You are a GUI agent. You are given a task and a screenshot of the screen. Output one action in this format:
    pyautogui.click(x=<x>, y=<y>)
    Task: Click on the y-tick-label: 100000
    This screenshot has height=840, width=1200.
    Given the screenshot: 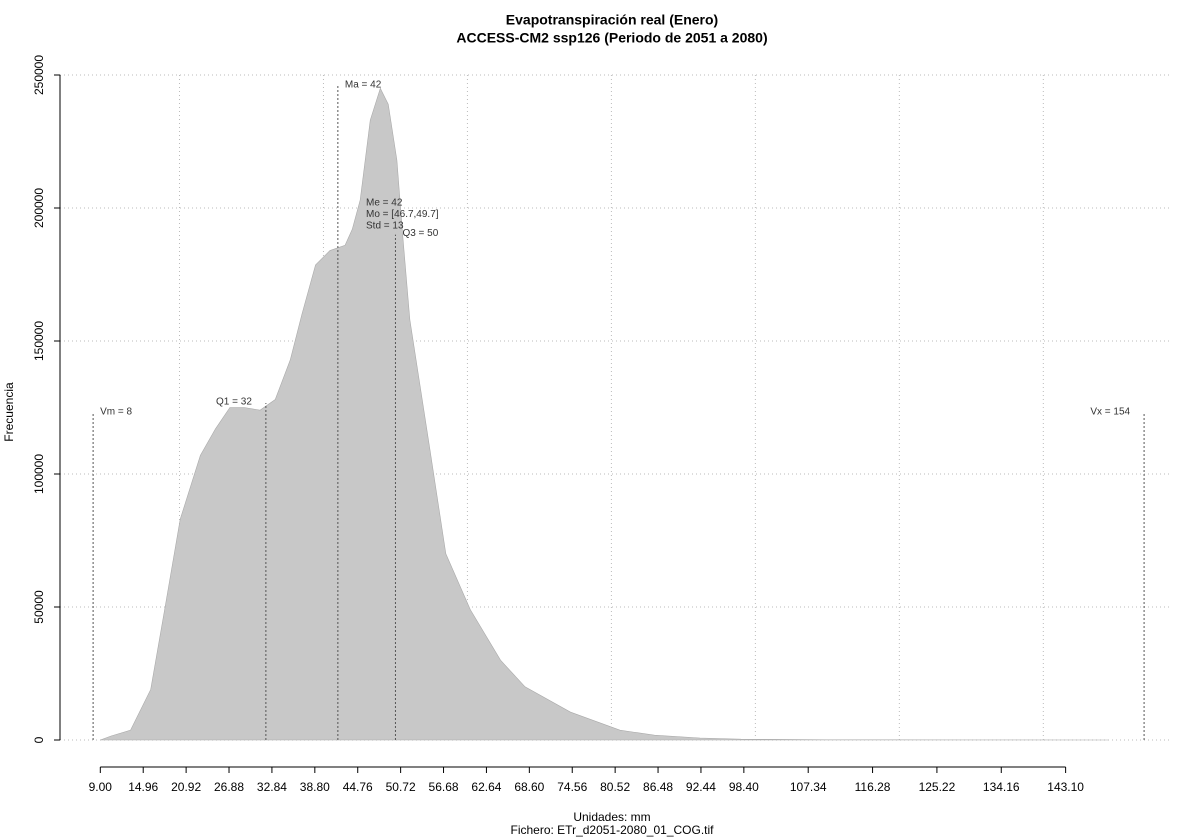 What is the action you would take?
    pyautogui.click(x=39, y=474)
    